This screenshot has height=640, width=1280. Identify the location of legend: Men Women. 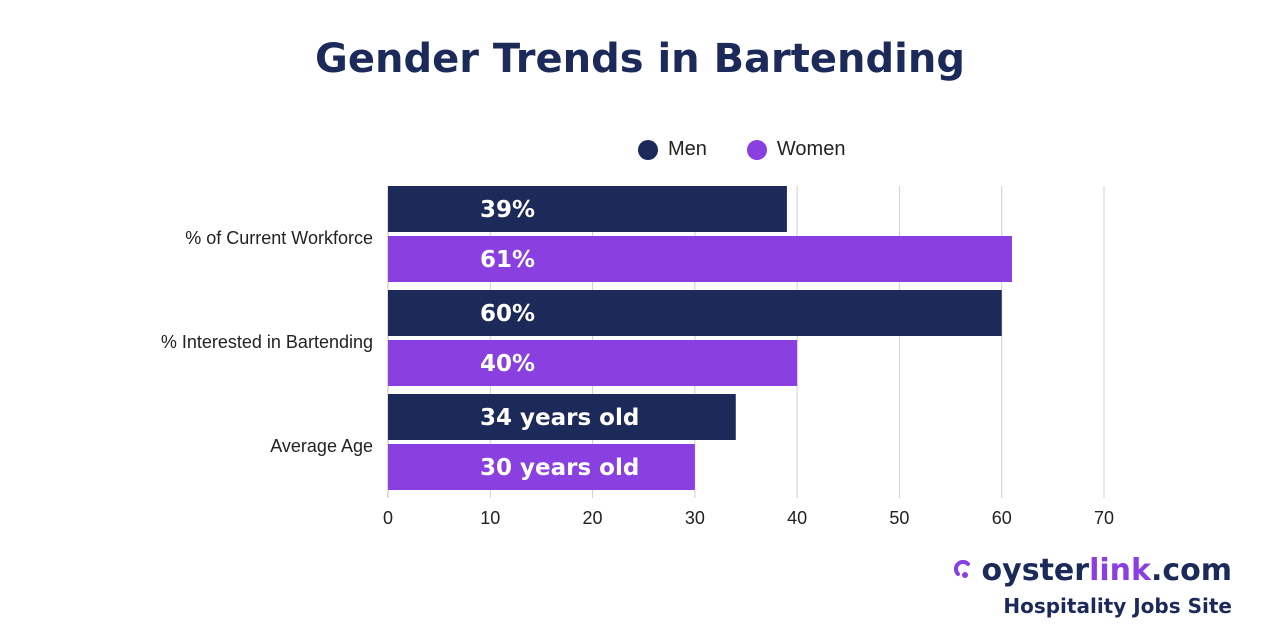
(761, 149).